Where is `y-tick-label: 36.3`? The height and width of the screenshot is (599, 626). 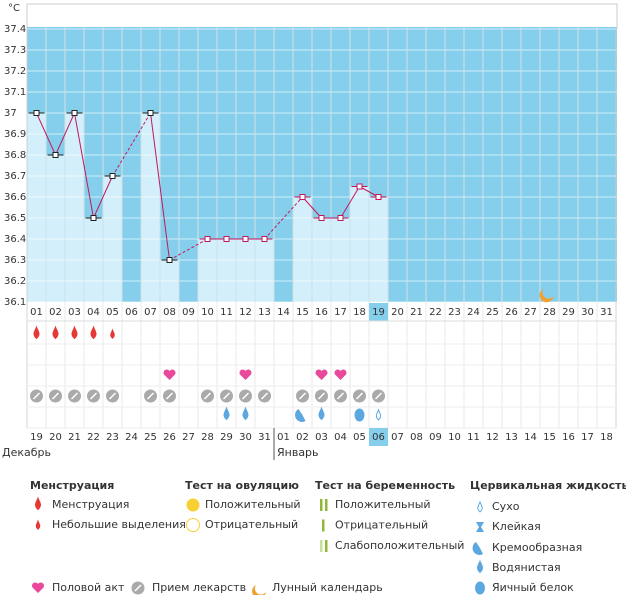
y-tick-label: 36.3 is located at coordinates (15, 260).